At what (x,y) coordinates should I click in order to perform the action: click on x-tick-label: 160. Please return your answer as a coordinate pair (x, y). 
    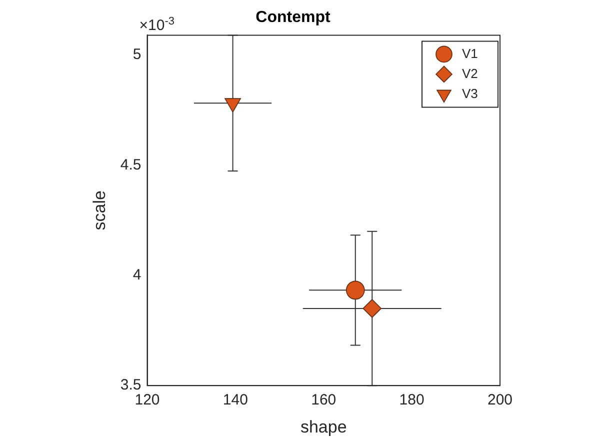
    Looking at the image, I should click on (323, 400).